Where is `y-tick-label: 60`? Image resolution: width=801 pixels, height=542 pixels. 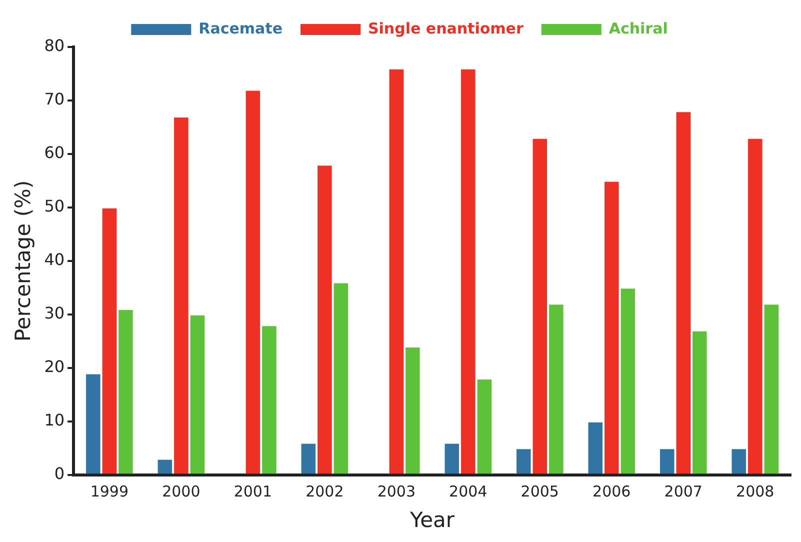
y-tick-label: 60 is located at coordinates (54, 152).